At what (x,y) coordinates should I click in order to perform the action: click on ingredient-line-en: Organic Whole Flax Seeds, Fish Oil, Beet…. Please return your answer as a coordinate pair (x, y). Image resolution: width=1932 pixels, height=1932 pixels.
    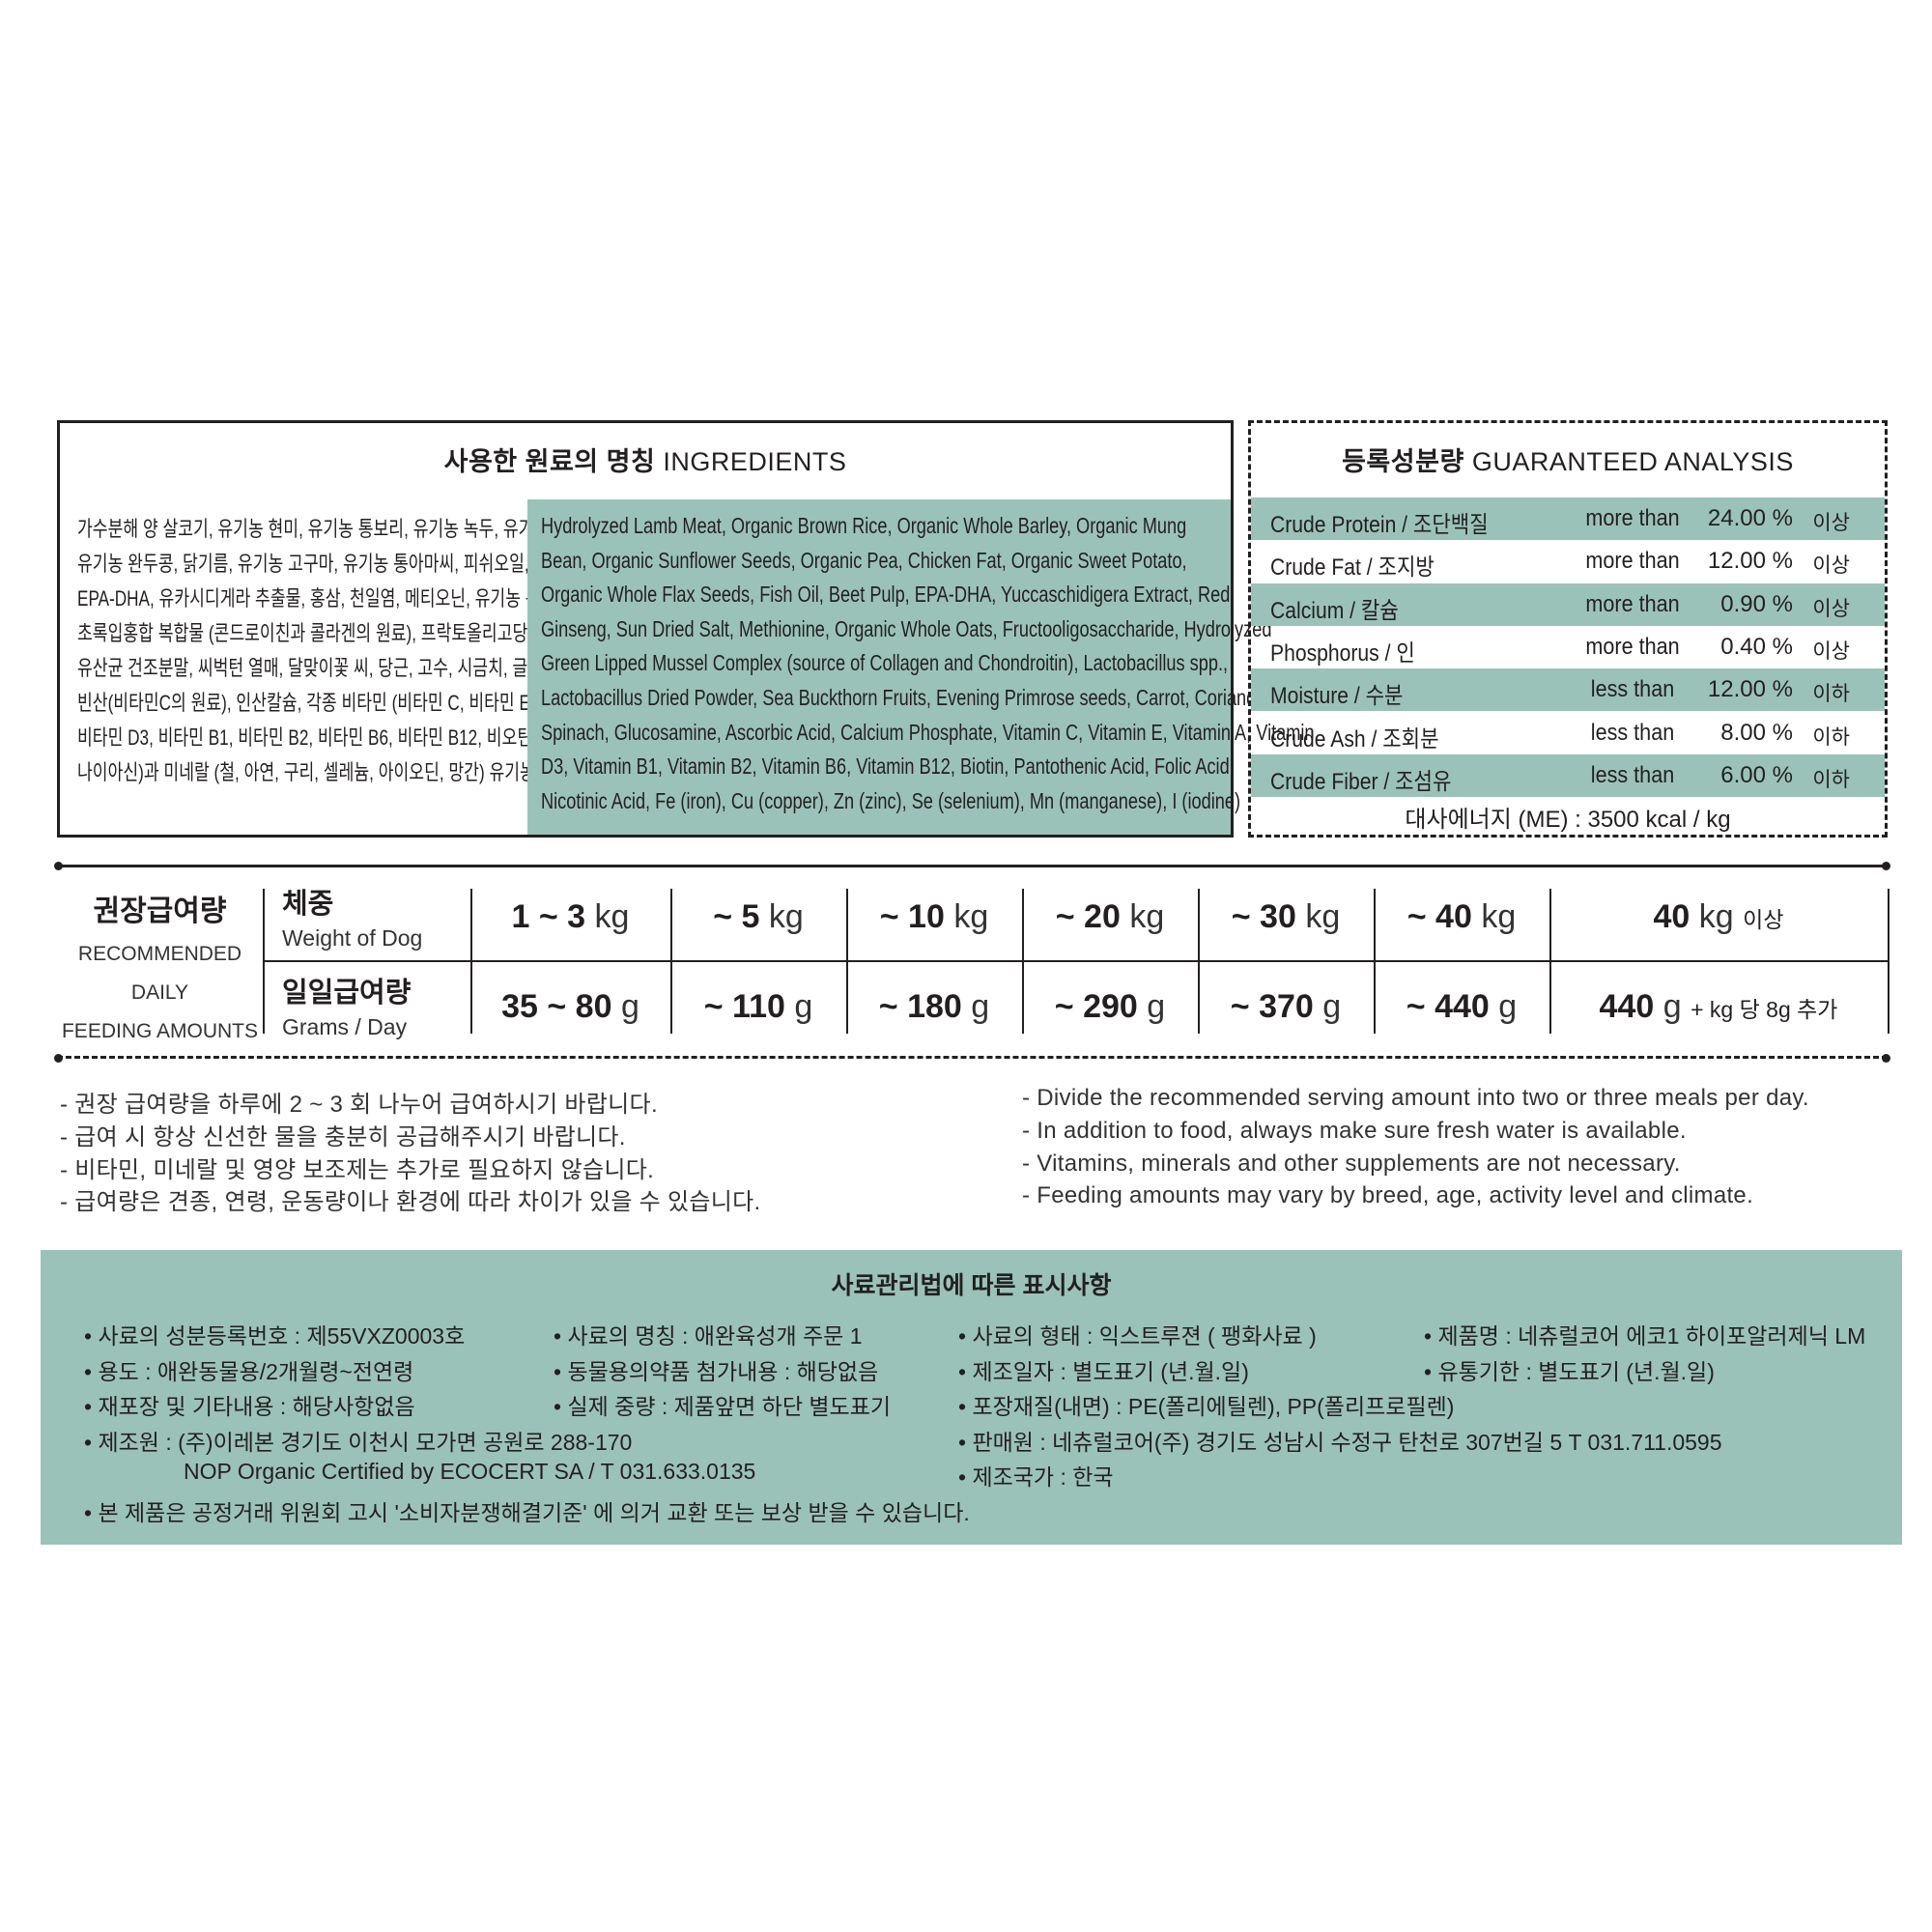
    Looking at the image, I should click on (886, 595).